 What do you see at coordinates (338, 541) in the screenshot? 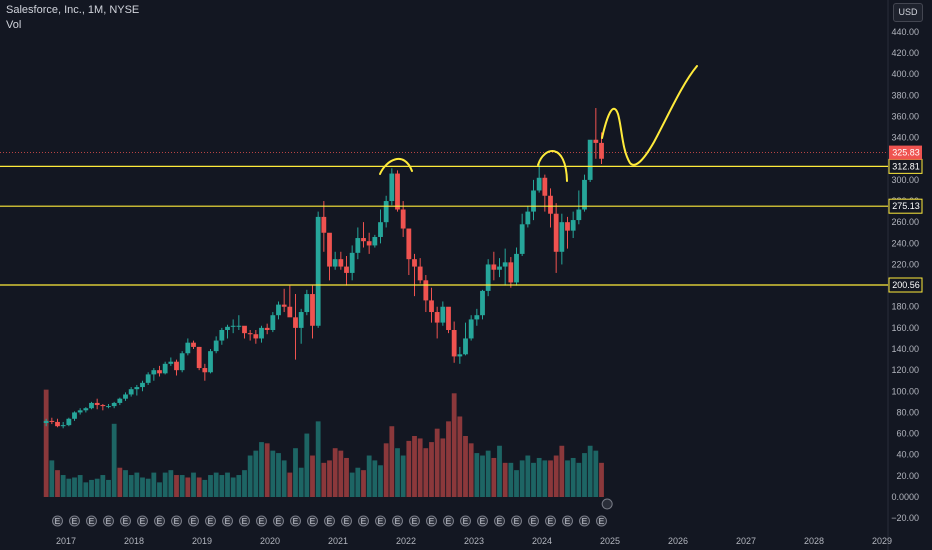
I see `x-tick-label: 2021` at bounding box center [338, 541].